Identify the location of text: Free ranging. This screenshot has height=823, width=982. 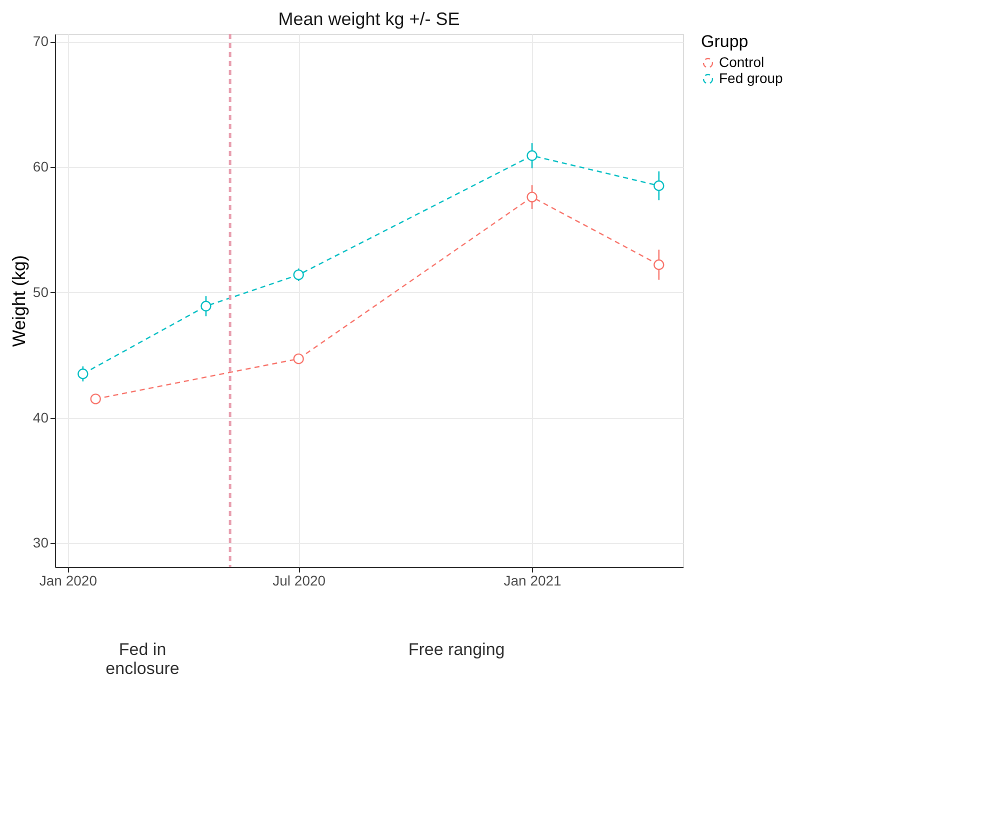
(456, 649).